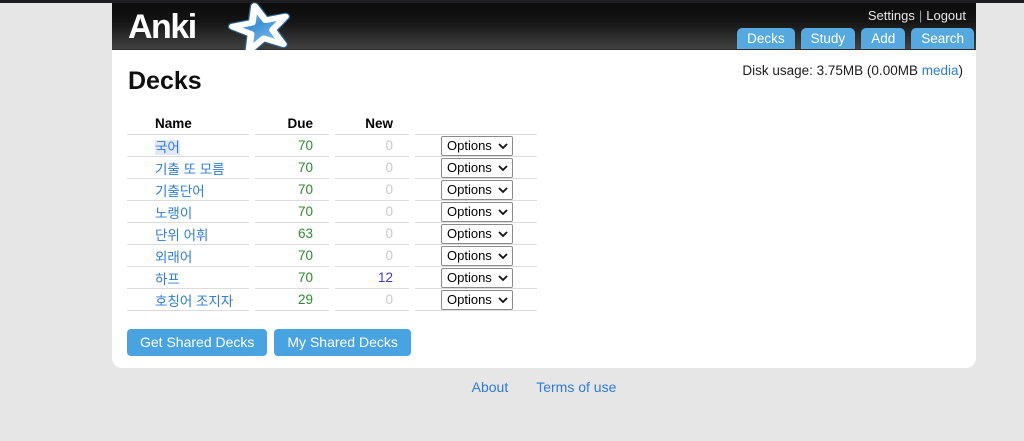 This screenshot has height=441, width=1024. I want to click on column-header-new: New, so click(372, 124).